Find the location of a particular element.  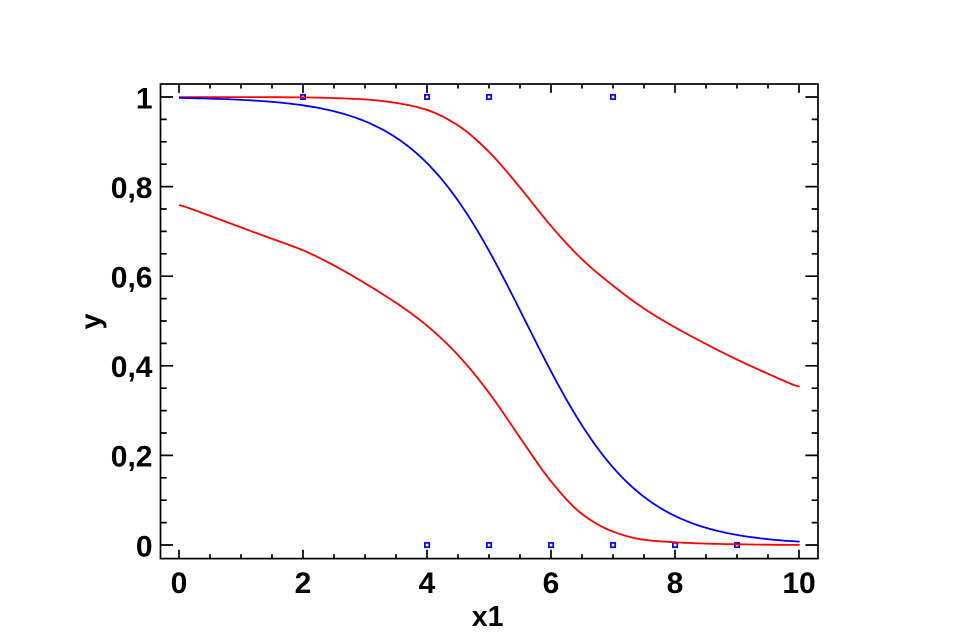

svg-text: 2 is located at coordinates (303, 583).